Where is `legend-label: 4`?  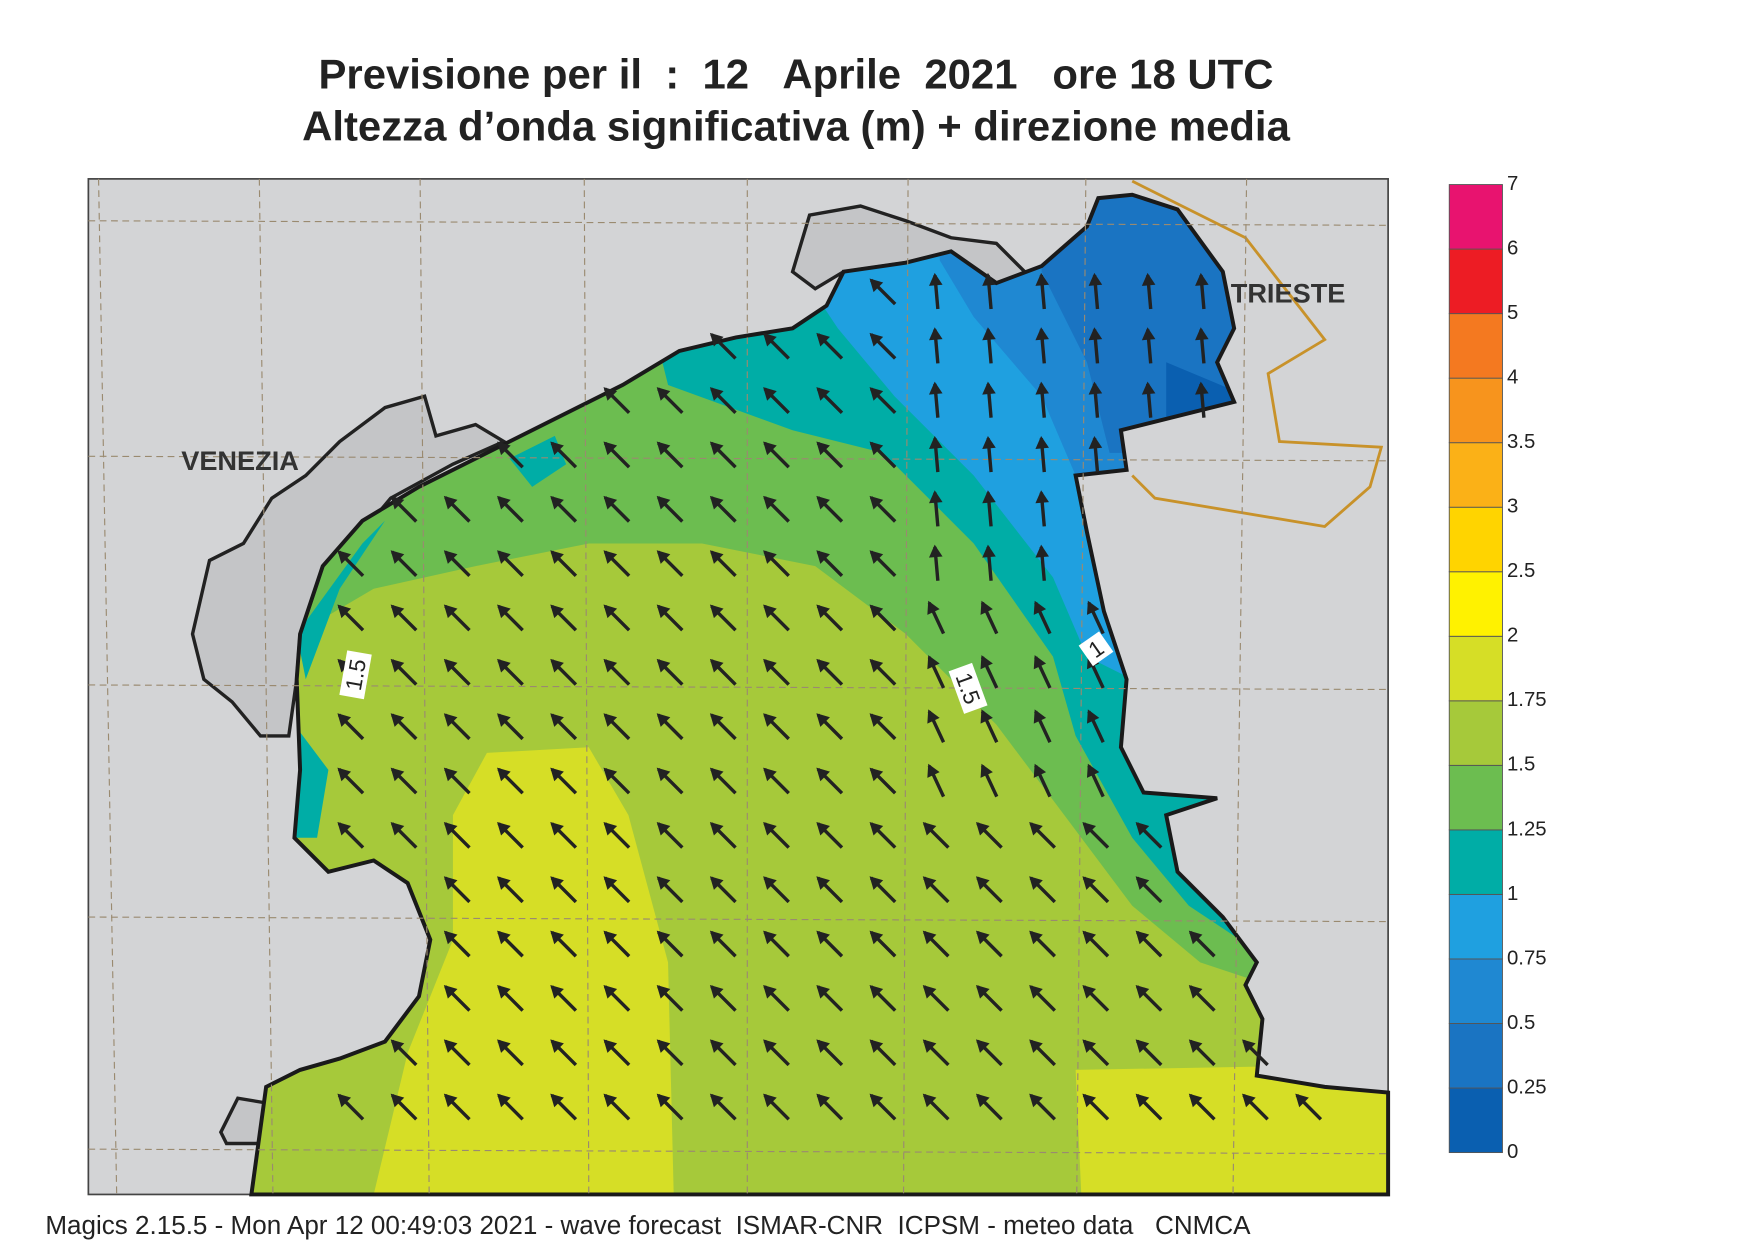 legend-label: 4 is located at coordinates (1512, 378).